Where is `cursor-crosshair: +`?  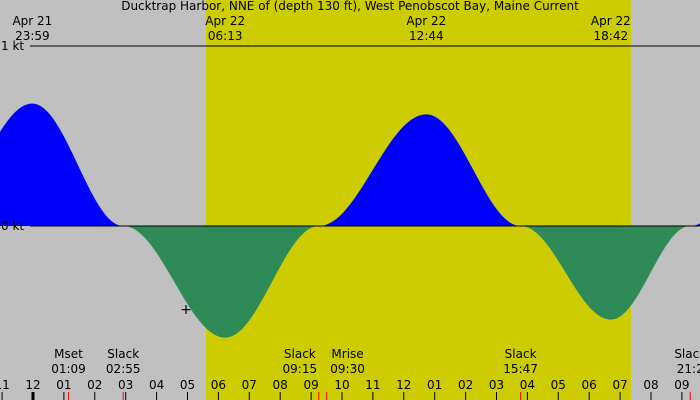 cursor-crosshair: + is located at coordinates (186, 310).